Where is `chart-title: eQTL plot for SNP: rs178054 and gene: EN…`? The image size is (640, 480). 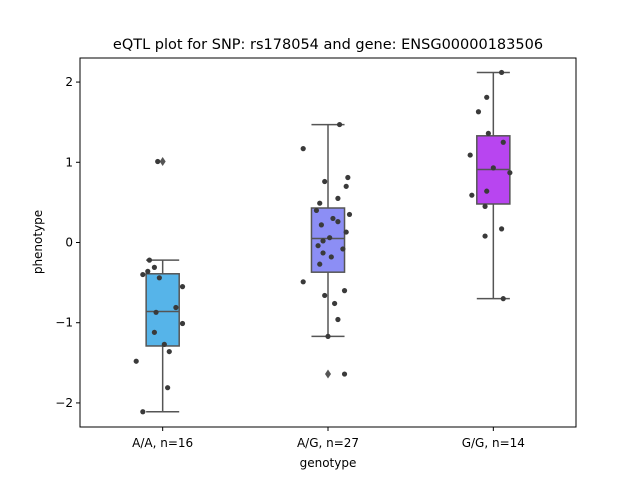
chart-title: eQTL plot for SNP: rs178054 and gene: EN… is located at coordinates (328, 45).